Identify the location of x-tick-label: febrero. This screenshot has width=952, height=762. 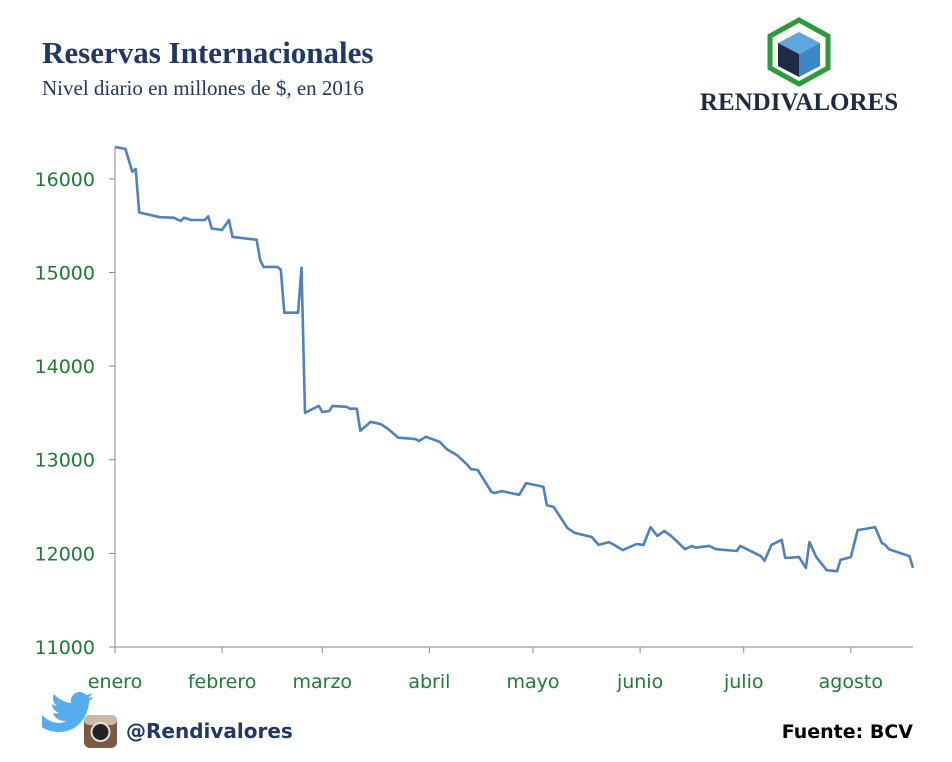
(222, 682).